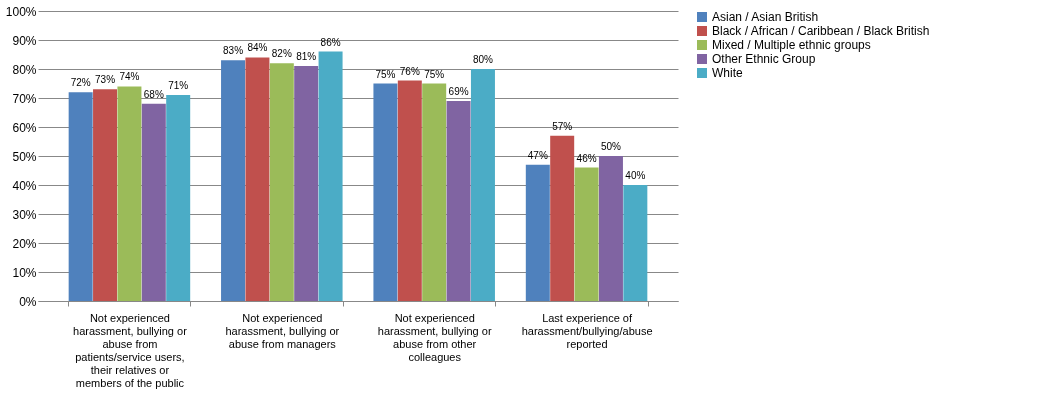  Describe the element at coordinates (80, 83) in the screenshot. I see `data-label: 72%` at that location.